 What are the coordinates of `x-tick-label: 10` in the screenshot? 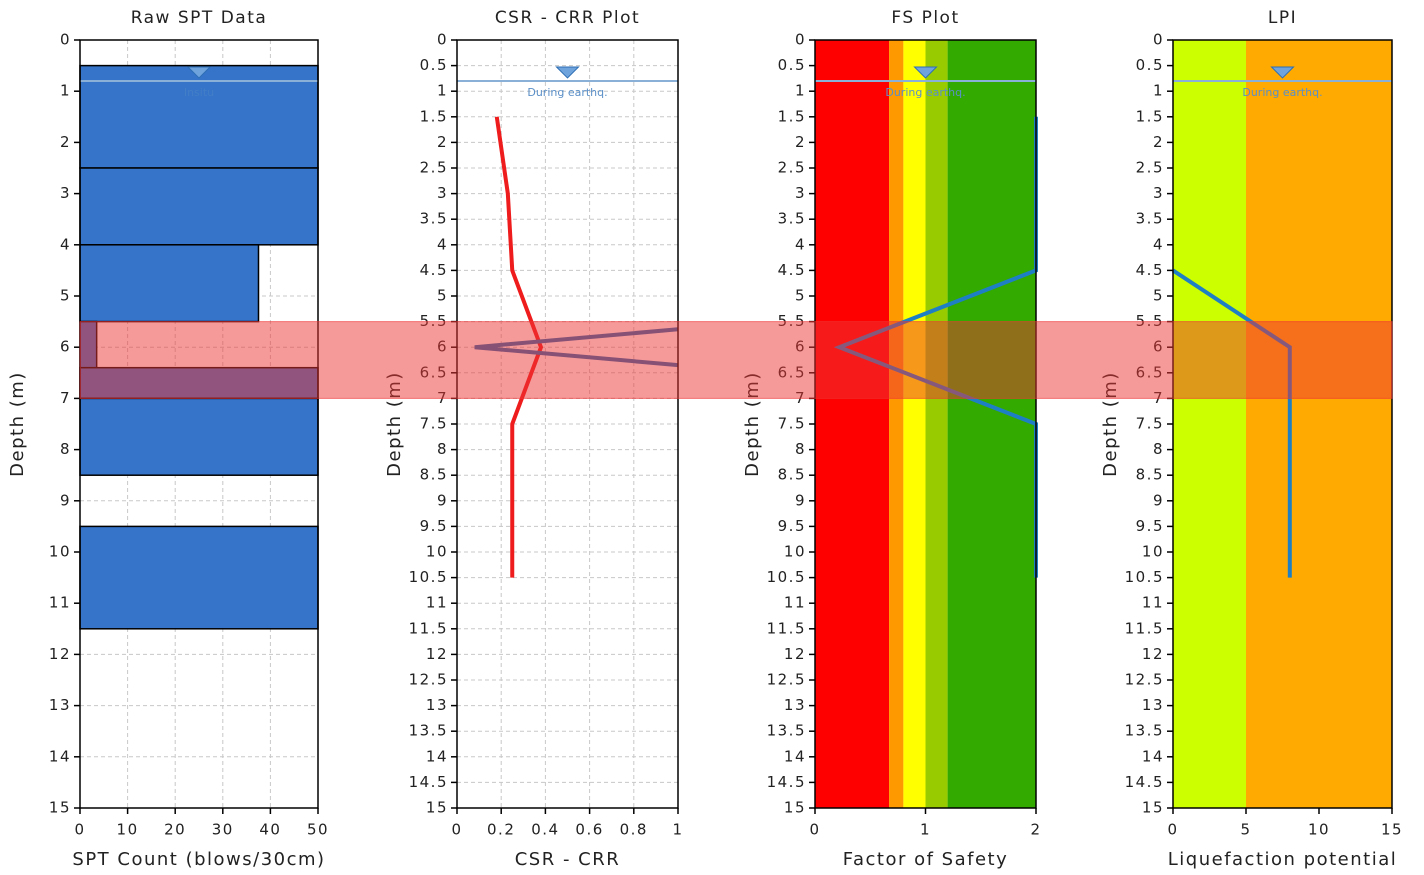 It's located at (1319, 830).